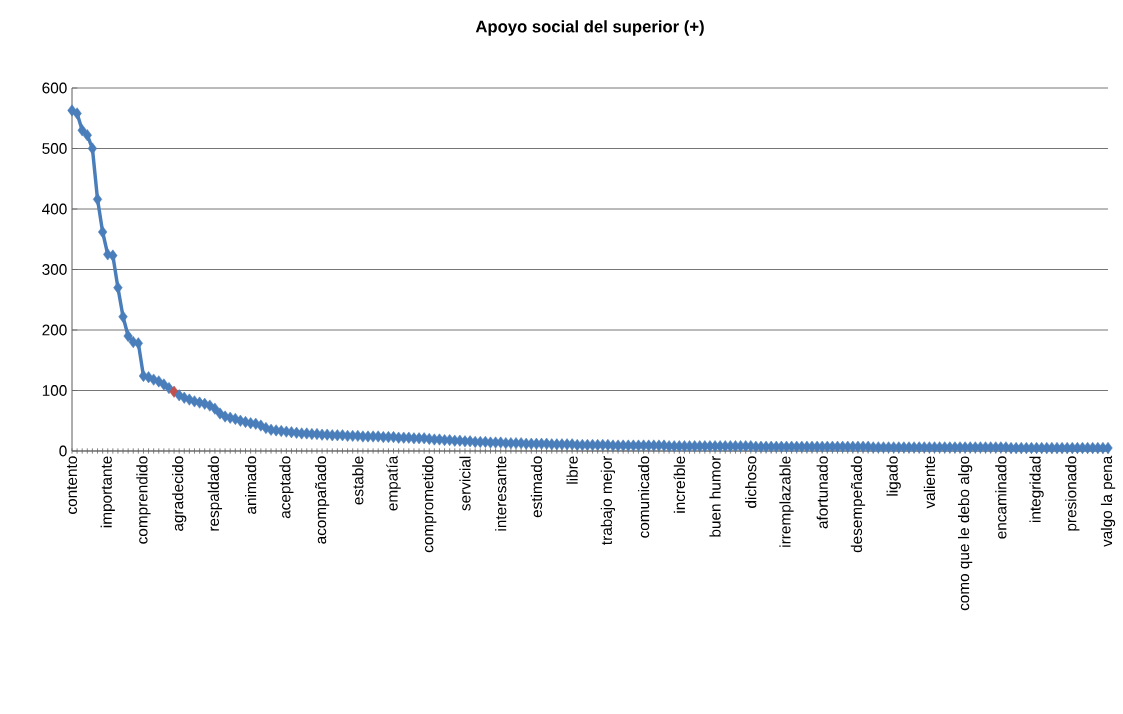 The height and width of the screenshot is (714, 1123). I want to click on y-tick-label: 500, so click(54, 148).